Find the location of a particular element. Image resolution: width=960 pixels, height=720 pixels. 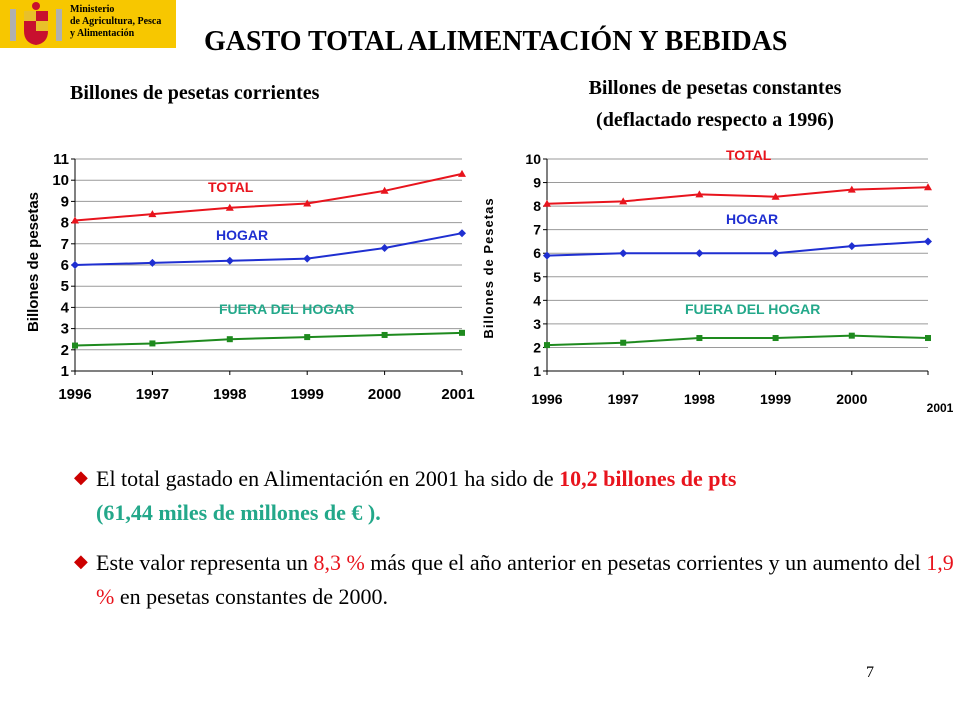

ministry-line: Ministerio is located at coordinates (92, 9).